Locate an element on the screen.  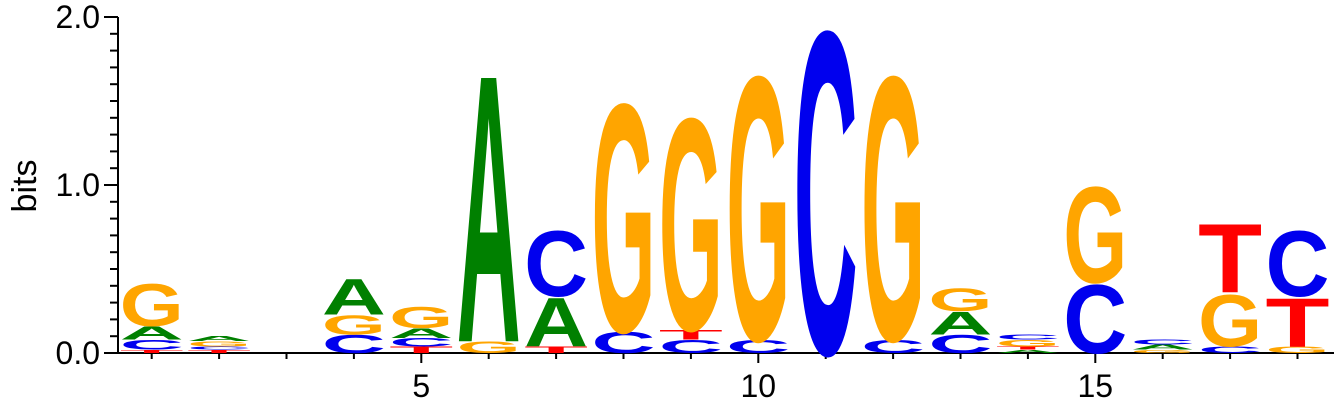
x-axis: 5 10 15 is located at coordinates (726, 377).